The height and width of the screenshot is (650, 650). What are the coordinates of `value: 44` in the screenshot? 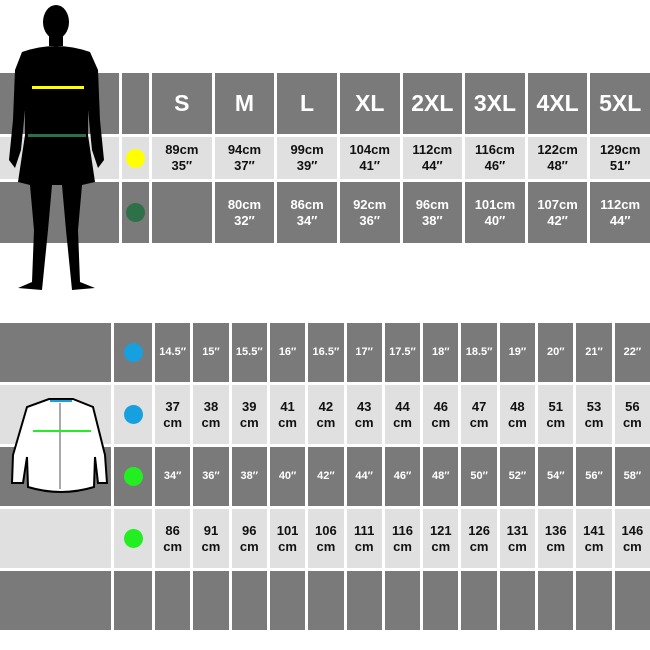 It's located at (402, 406).